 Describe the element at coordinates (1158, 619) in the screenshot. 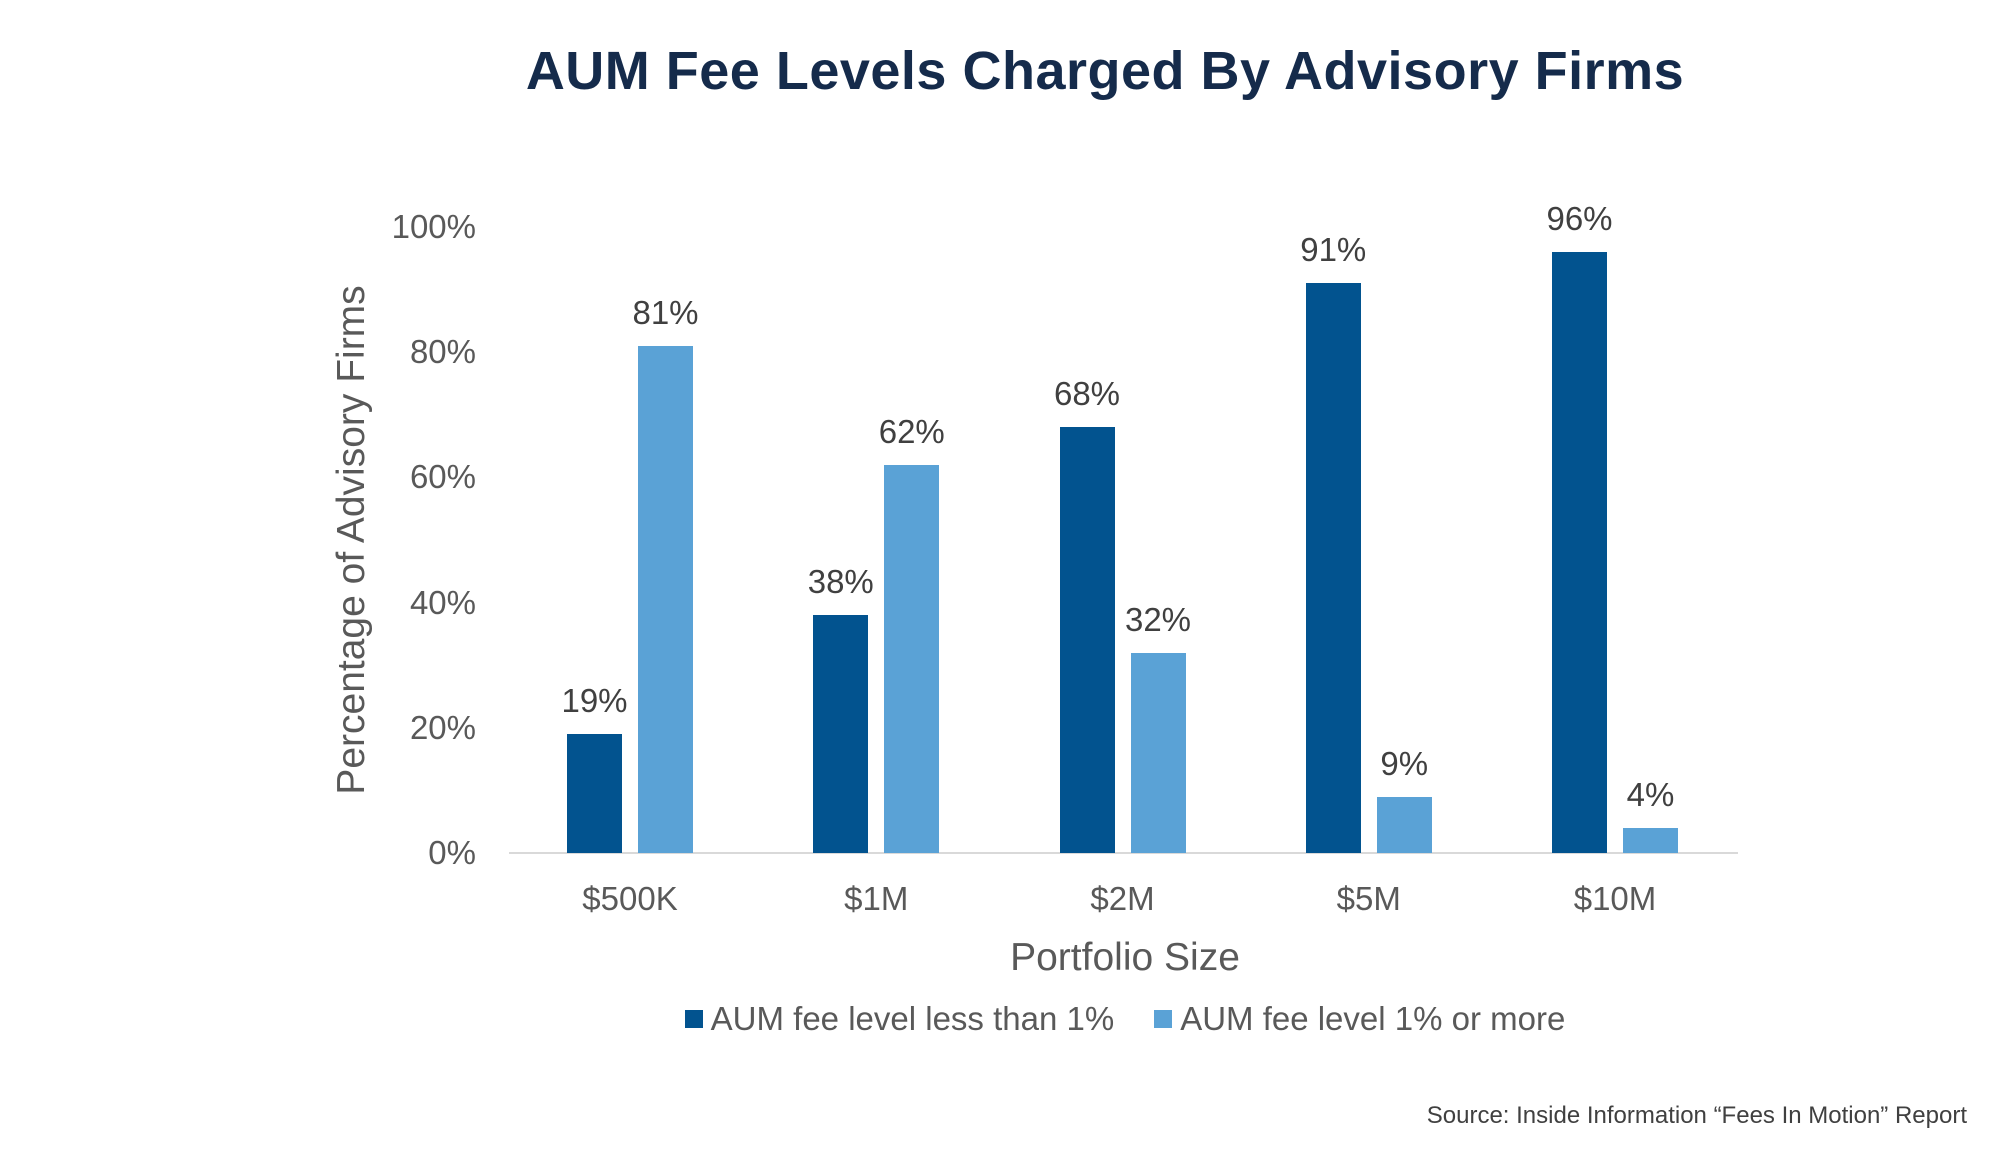

I see `data-label: 32%` at that location.